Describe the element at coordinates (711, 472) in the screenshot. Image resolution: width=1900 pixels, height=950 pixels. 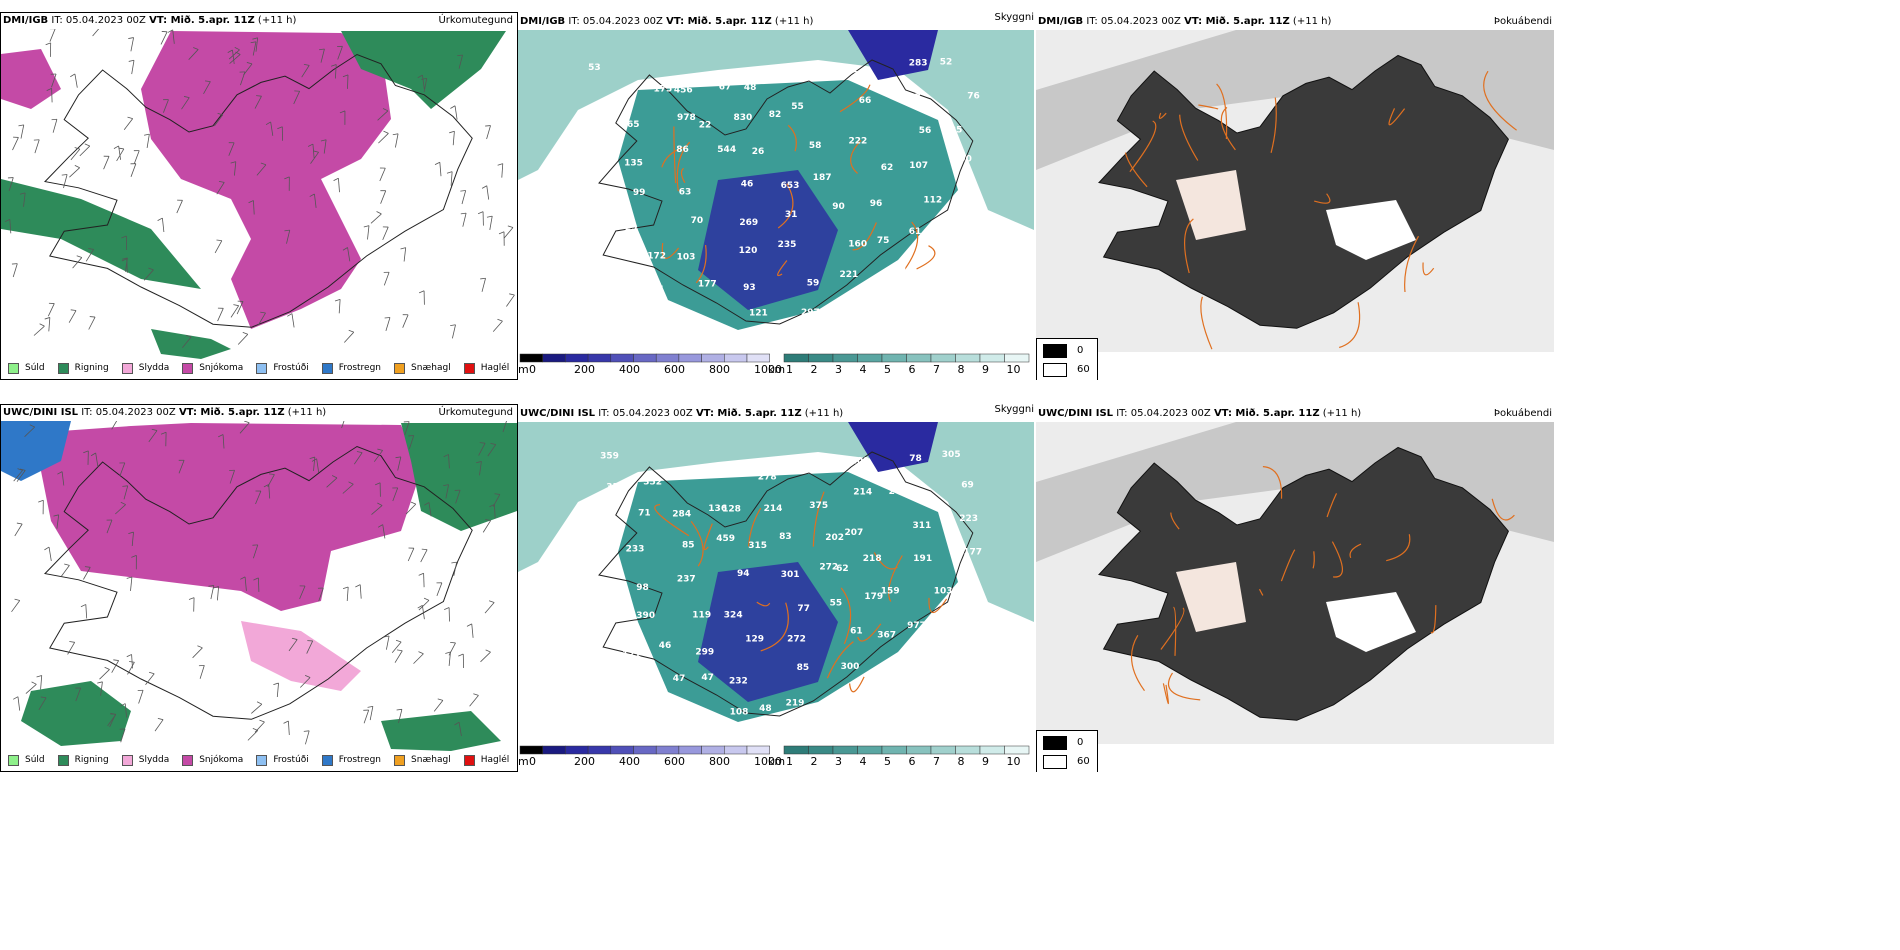
I see `vis-label: 130` at that location.